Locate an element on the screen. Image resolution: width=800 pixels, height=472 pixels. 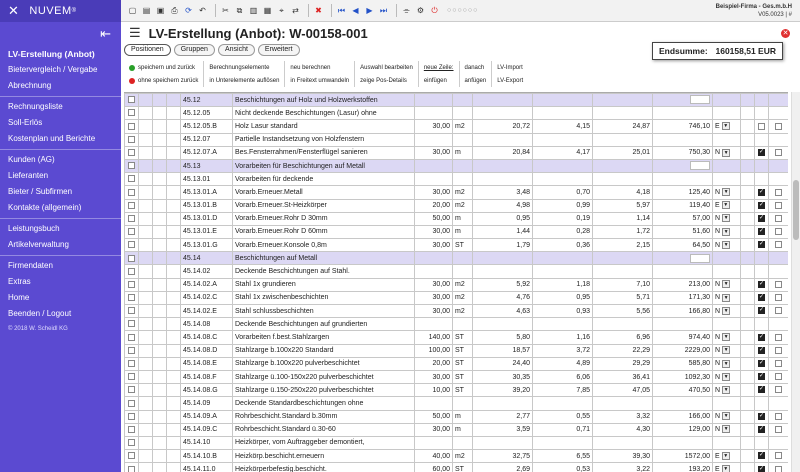
total-price: 64,50 is located at coordinates (682, 245).